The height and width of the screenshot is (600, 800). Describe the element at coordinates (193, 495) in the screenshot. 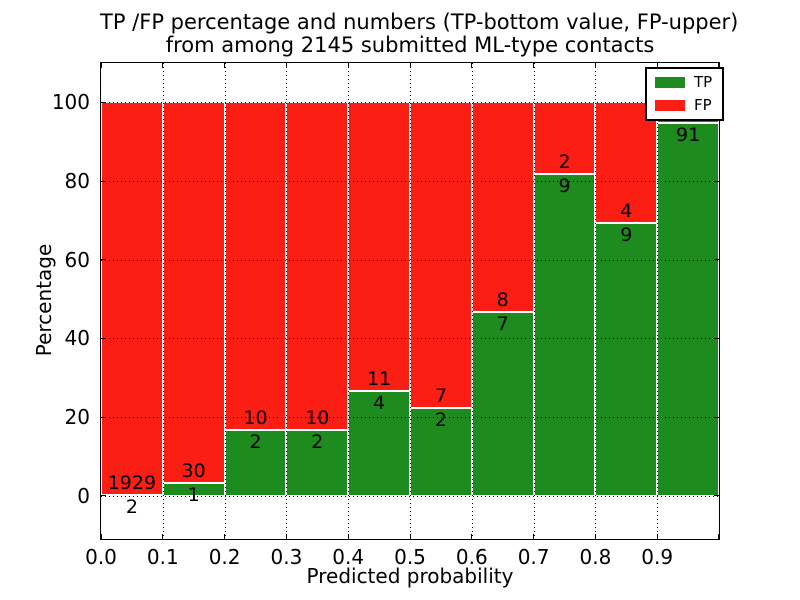

I see `tp-count-label: 1` at that location.